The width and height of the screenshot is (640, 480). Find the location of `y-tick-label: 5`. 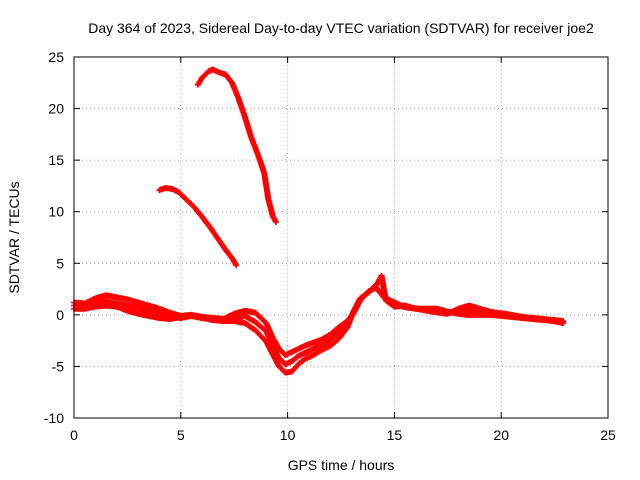

y-tick-label: 5 is located at coordinates (60, 263).